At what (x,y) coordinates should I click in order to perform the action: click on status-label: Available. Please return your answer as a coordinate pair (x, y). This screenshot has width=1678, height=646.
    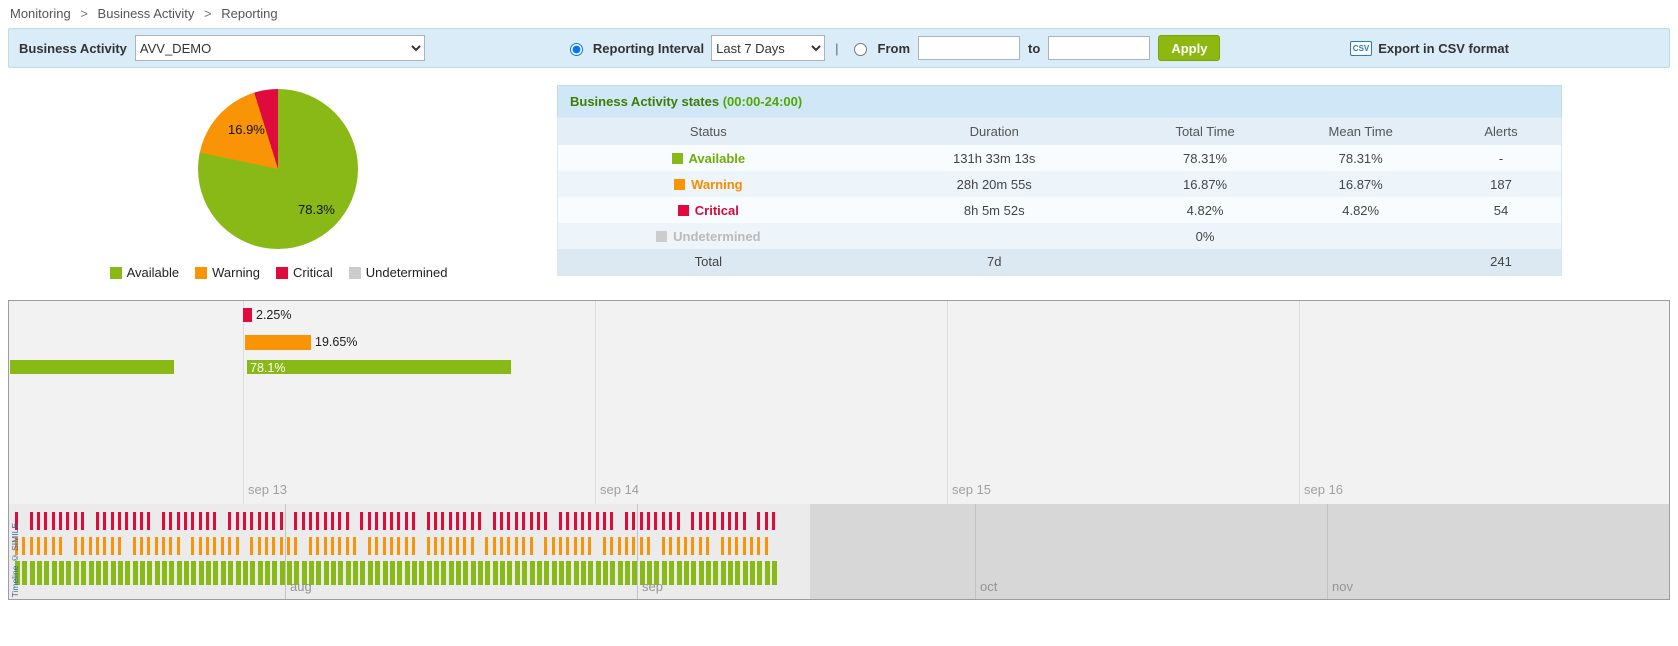
    Looking at the image, I should click on (717, 158).